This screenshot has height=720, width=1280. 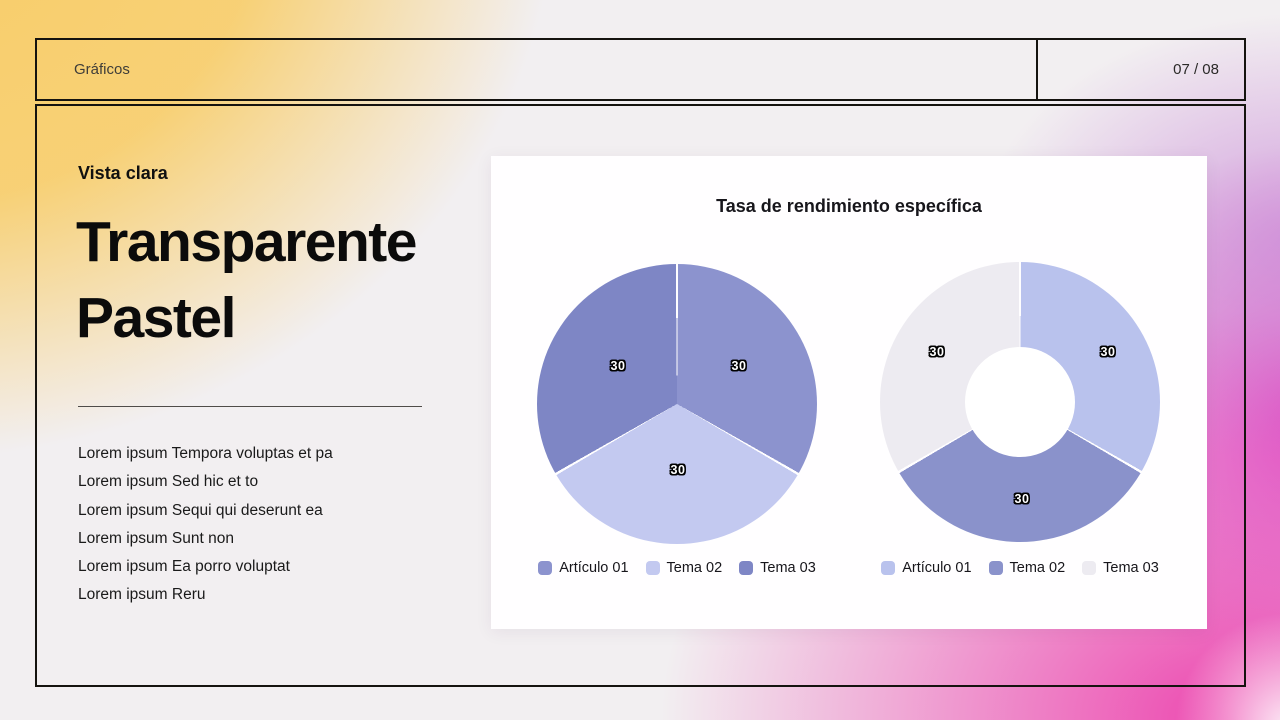 What do you see at coordinates (677, 404) in the screenshot?
I see `pie-chart: 30 30 30` at bounding box center [677, 404].